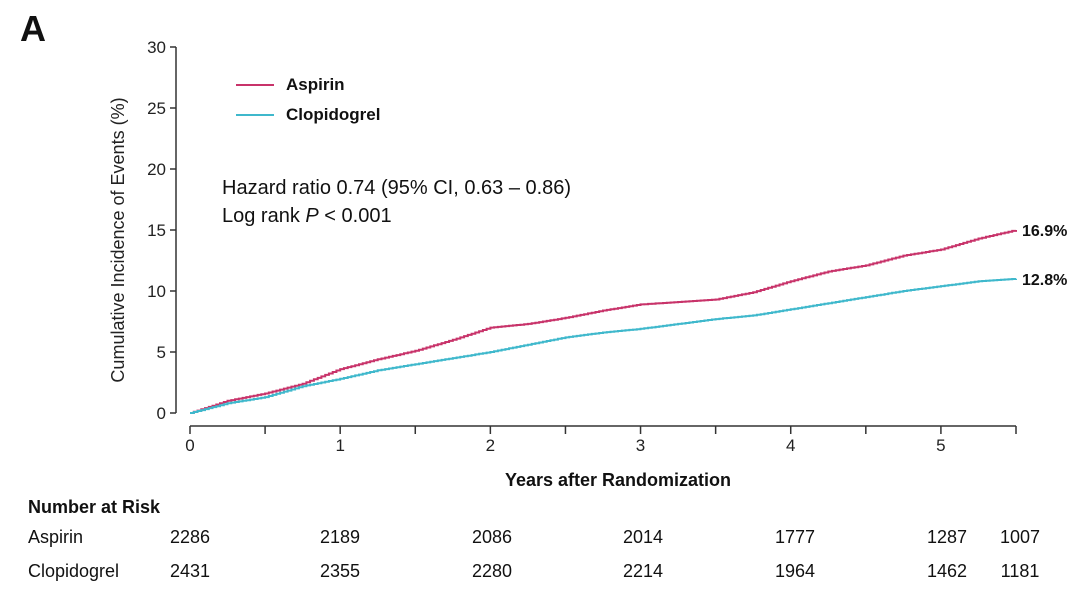 This screenshot has height=599, width=1080. Describe the element at coordinates (156, 230) in the screenshot. I see `y-tick-label: 15` at that location.